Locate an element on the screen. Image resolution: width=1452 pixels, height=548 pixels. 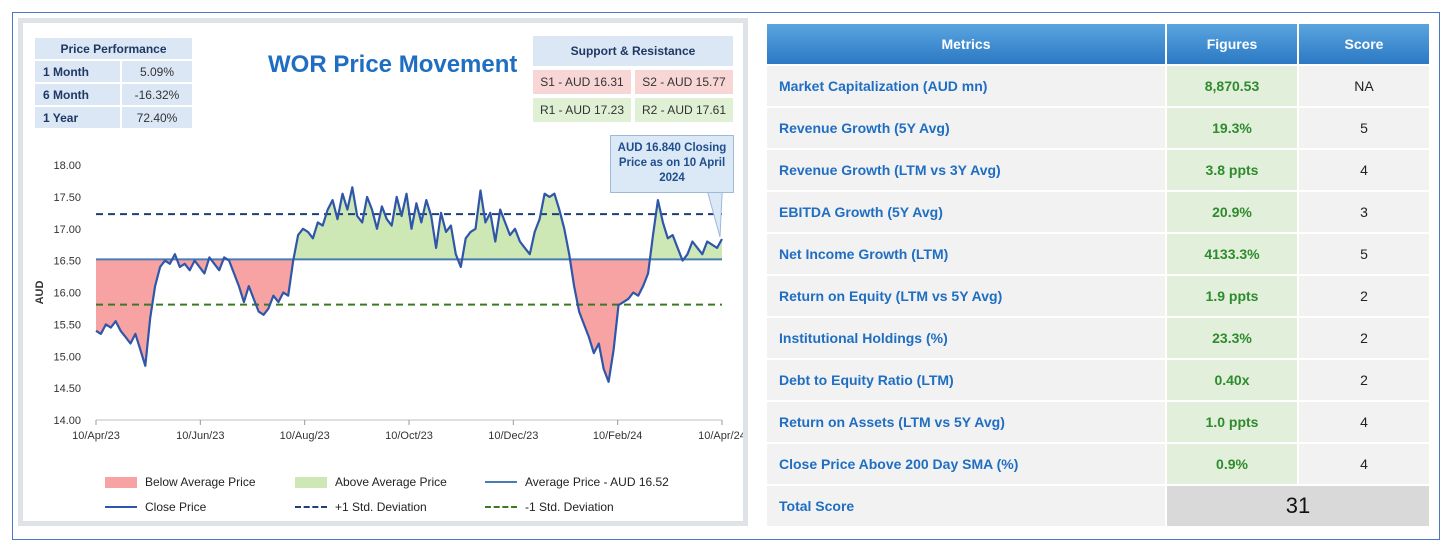
average-line-swatch is located at coordinates (501, 482).